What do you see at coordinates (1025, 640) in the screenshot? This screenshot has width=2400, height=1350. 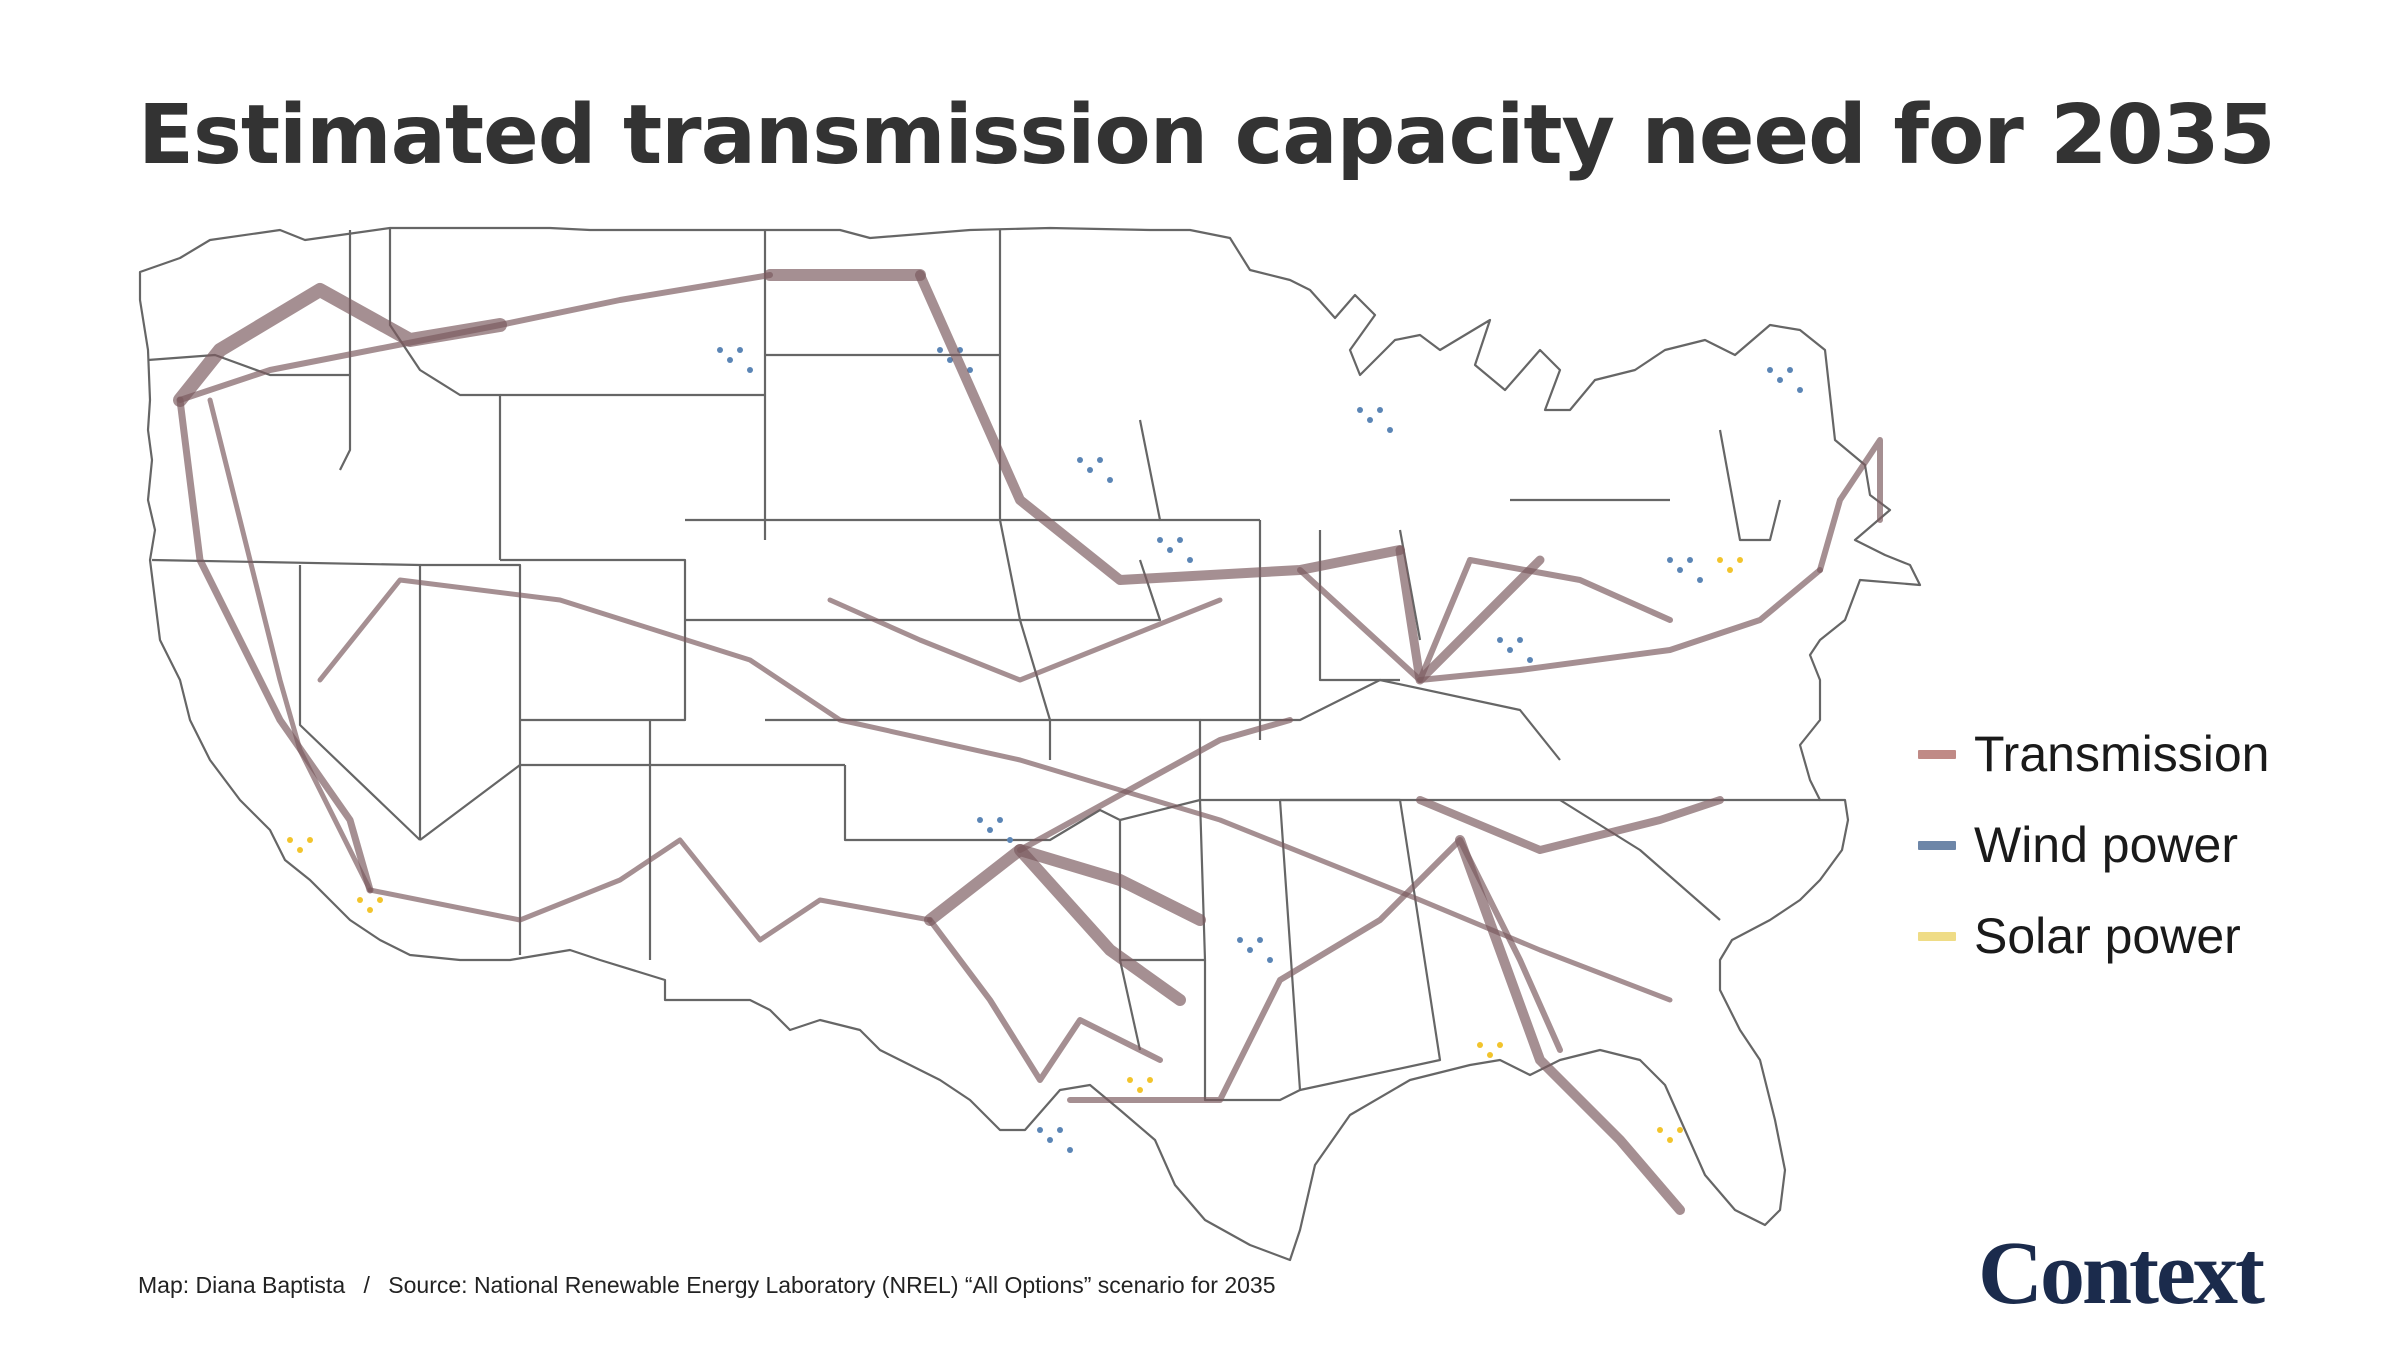 I see `line-plains` at bounding box center [1025, 640].